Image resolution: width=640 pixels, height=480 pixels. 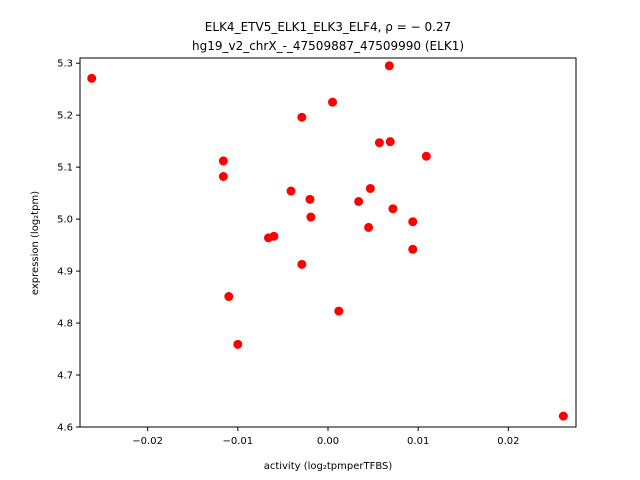 I want to click on x-tick-label: 0.02, so click(x=508, y=441).